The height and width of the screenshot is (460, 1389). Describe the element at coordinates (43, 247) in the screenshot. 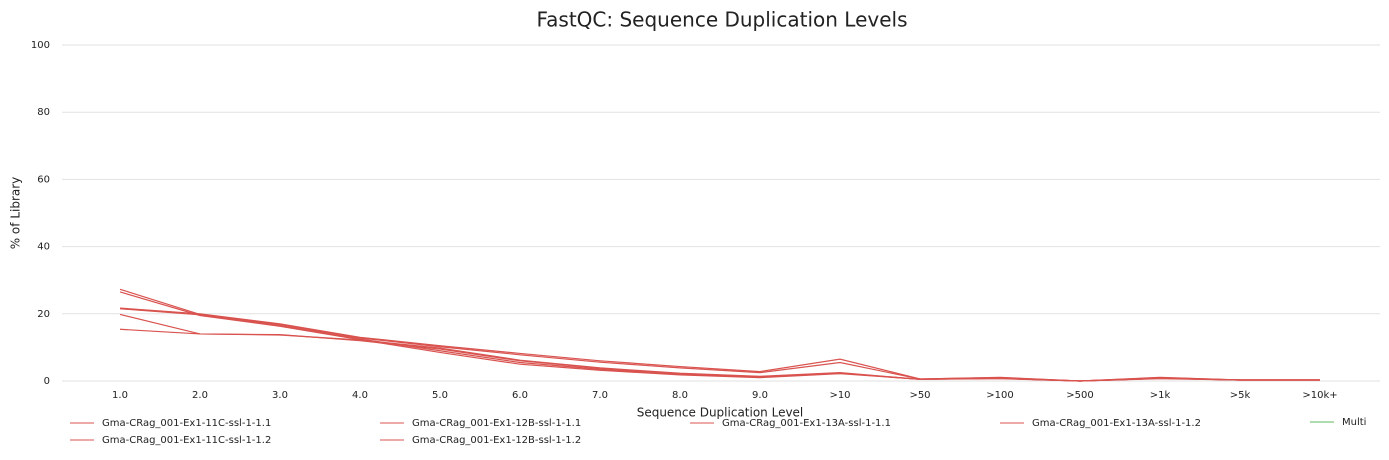

I see `y-tick-label: 40` at that location.